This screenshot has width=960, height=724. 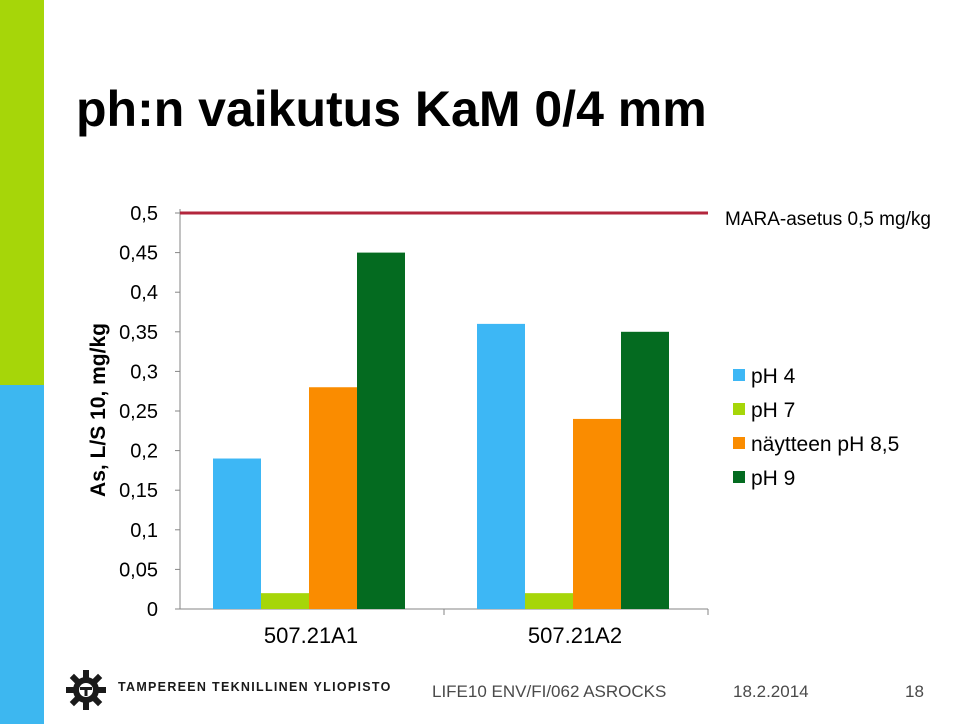 What do you see at coordinates (144, 372) in the screenshot?
I see `y-tick-label: 0,3` at bounding box center [144, 372].